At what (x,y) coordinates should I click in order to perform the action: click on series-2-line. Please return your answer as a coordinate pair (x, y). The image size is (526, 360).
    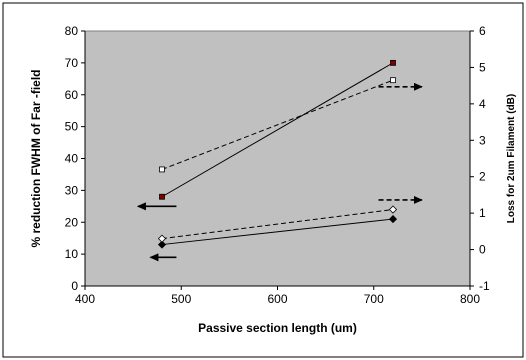
    Looking at the image, I should click on (277, 124).